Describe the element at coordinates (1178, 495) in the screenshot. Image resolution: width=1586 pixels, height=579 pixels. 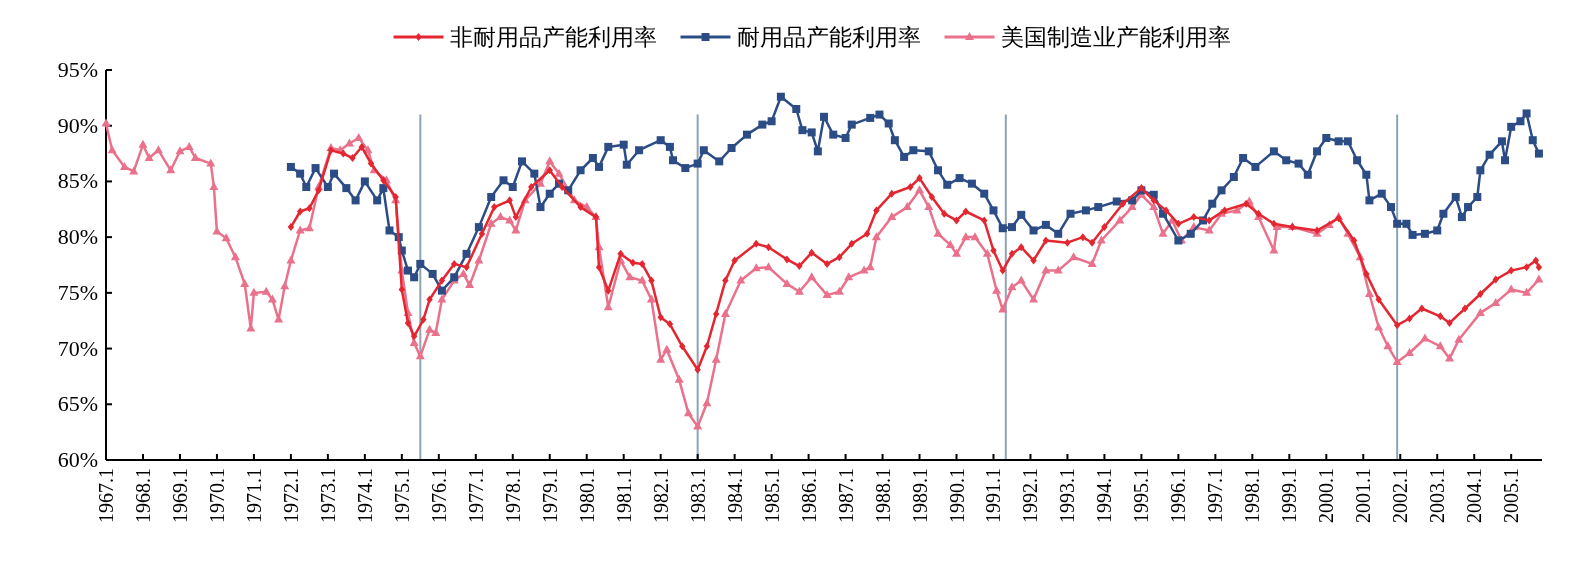
I see `x-tick-label: 1996.1` at that location.